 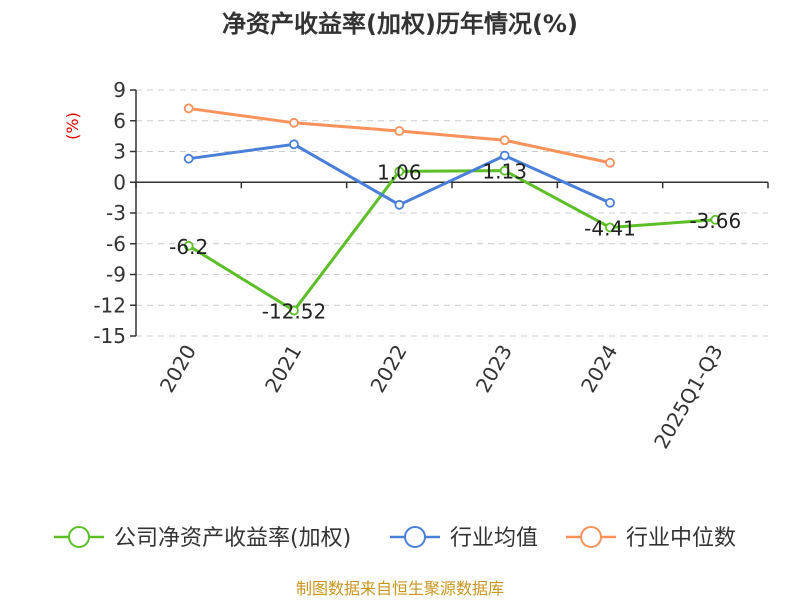 I want to click on y-tick-label: -3, so click(x=116, y=213).